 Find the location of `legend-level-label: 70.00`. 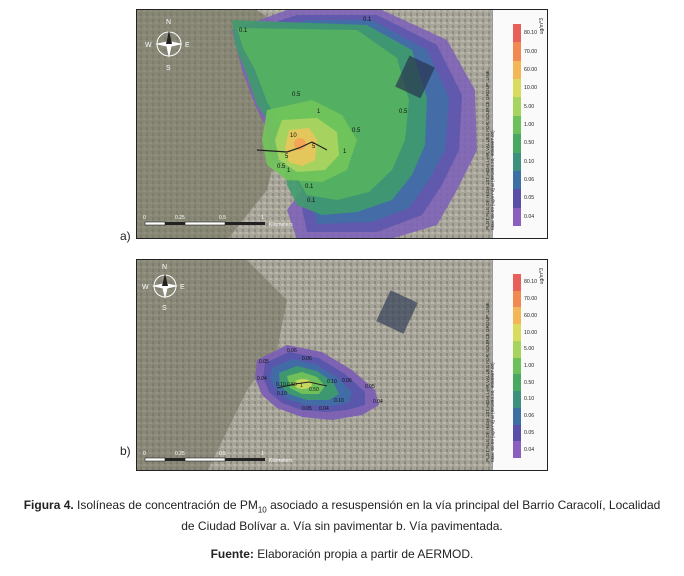

legend-level-label: 70.00 is located at coordinates (530, 299).